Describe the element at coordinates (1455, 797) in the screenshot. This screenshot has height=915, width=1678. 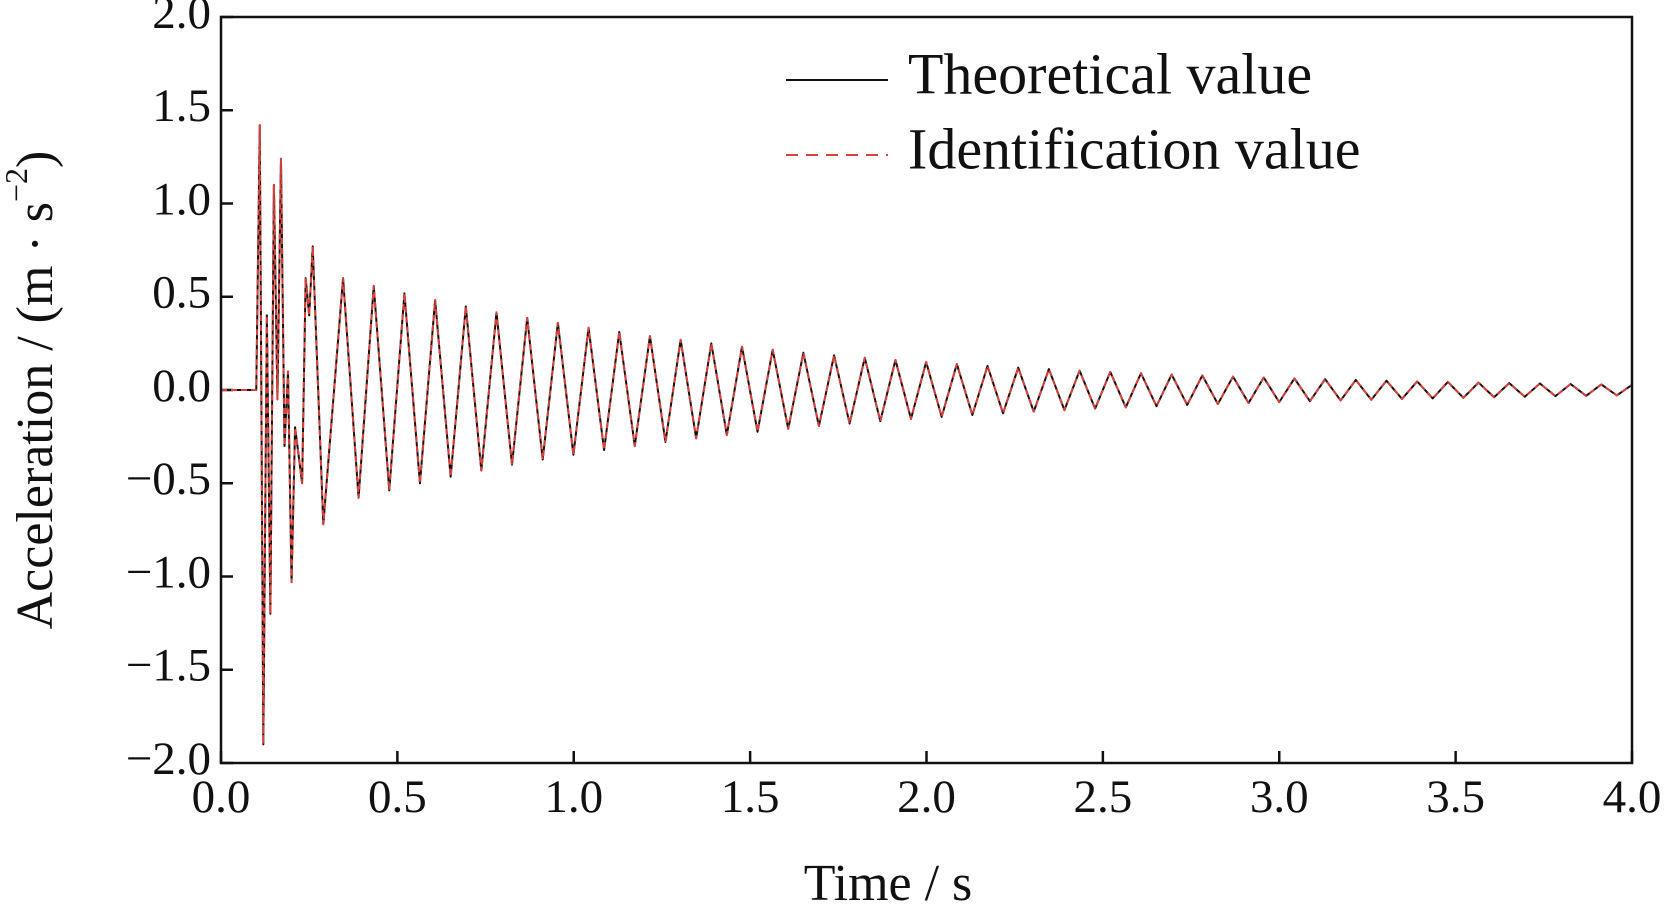
I see `x-tick-label: 3.5` at that location.